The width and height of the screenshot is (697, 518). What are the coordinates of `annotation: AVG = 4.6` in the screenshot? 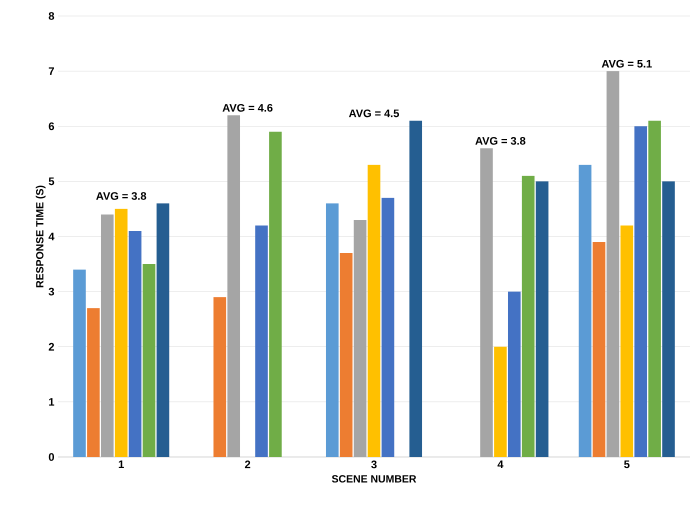 It's located at (247, 108).